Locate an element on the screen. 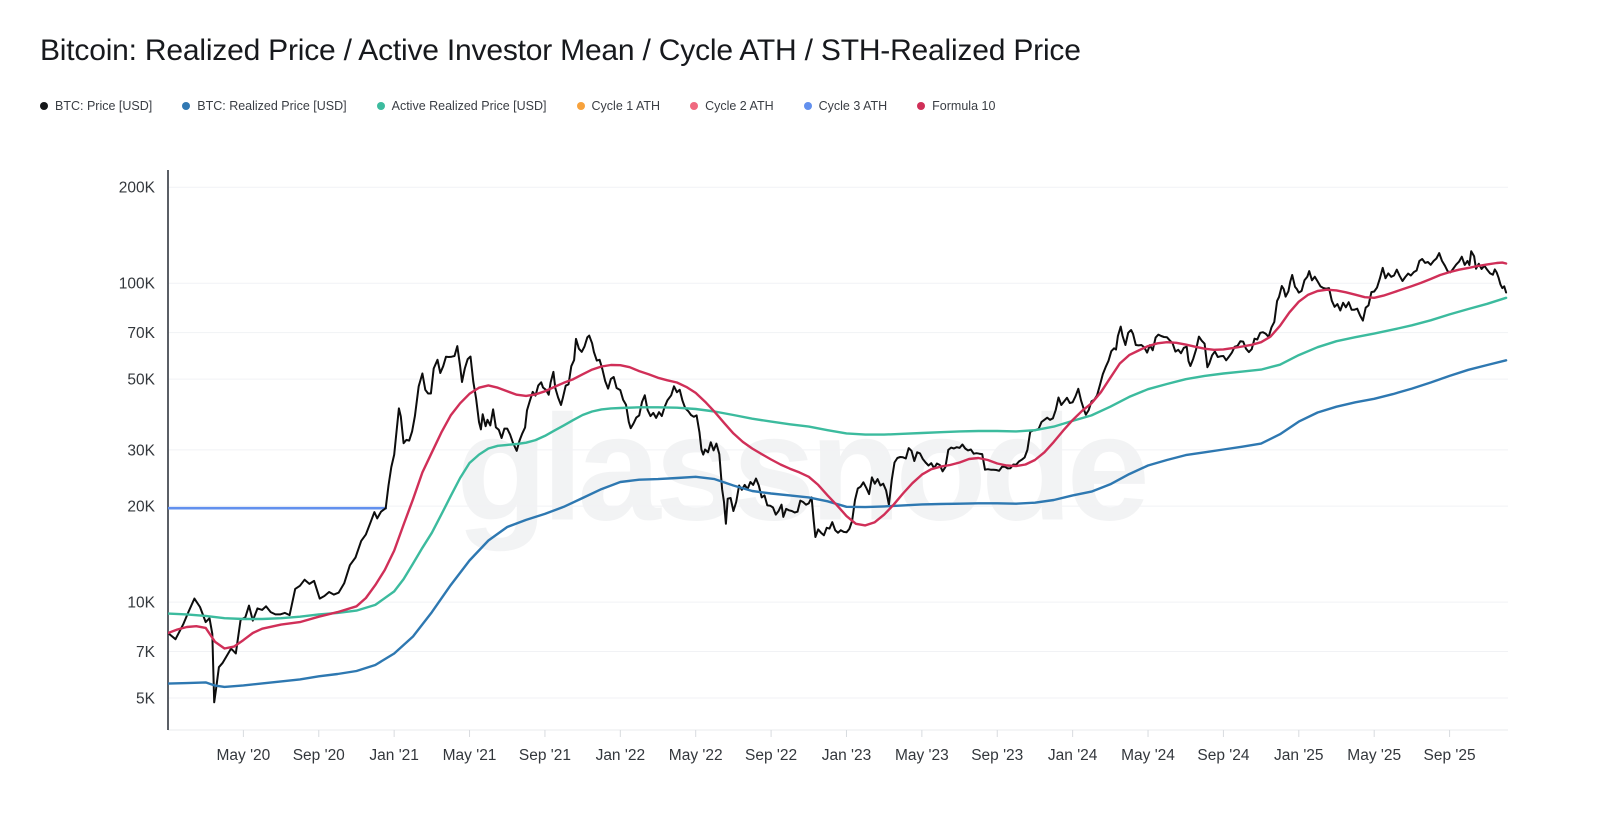 The height and width of the screenshot is (818, 1600). y-axis-tick-label: 70K is located at coordinates (141, 333).